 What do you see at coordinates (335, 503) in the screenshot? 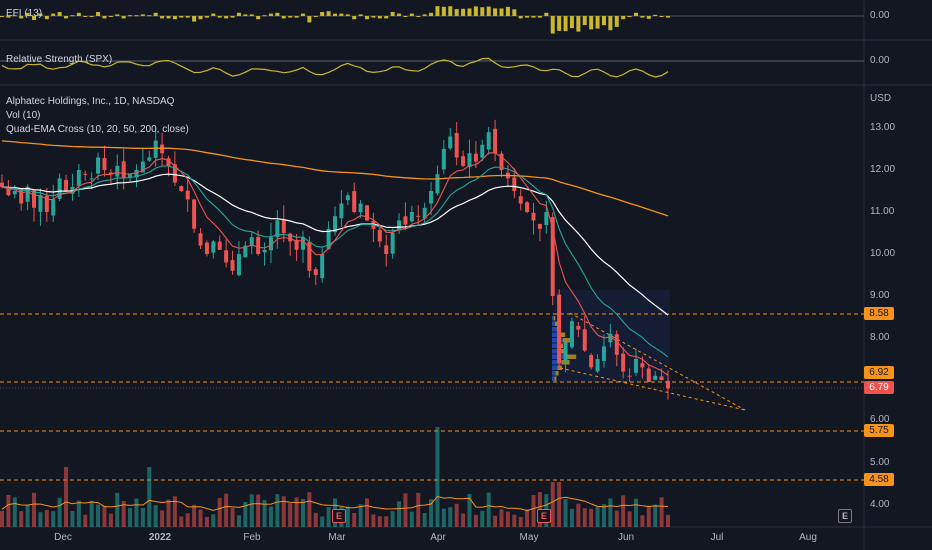
I see `volume-ma-line` at bounding box center [335, 503].